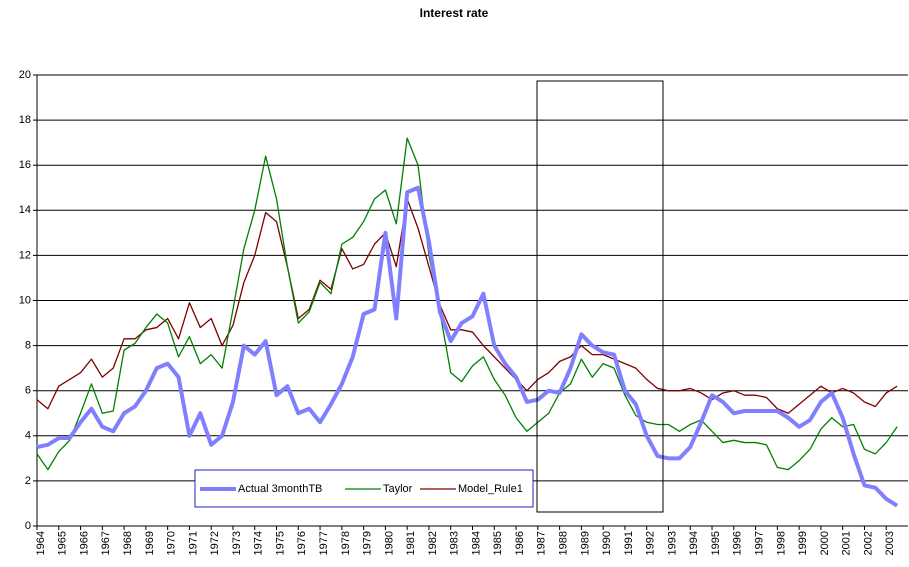  Describe the element at coordinates (368, 543) in the screenshot. I see `x-tick-label: 1979` at that location.